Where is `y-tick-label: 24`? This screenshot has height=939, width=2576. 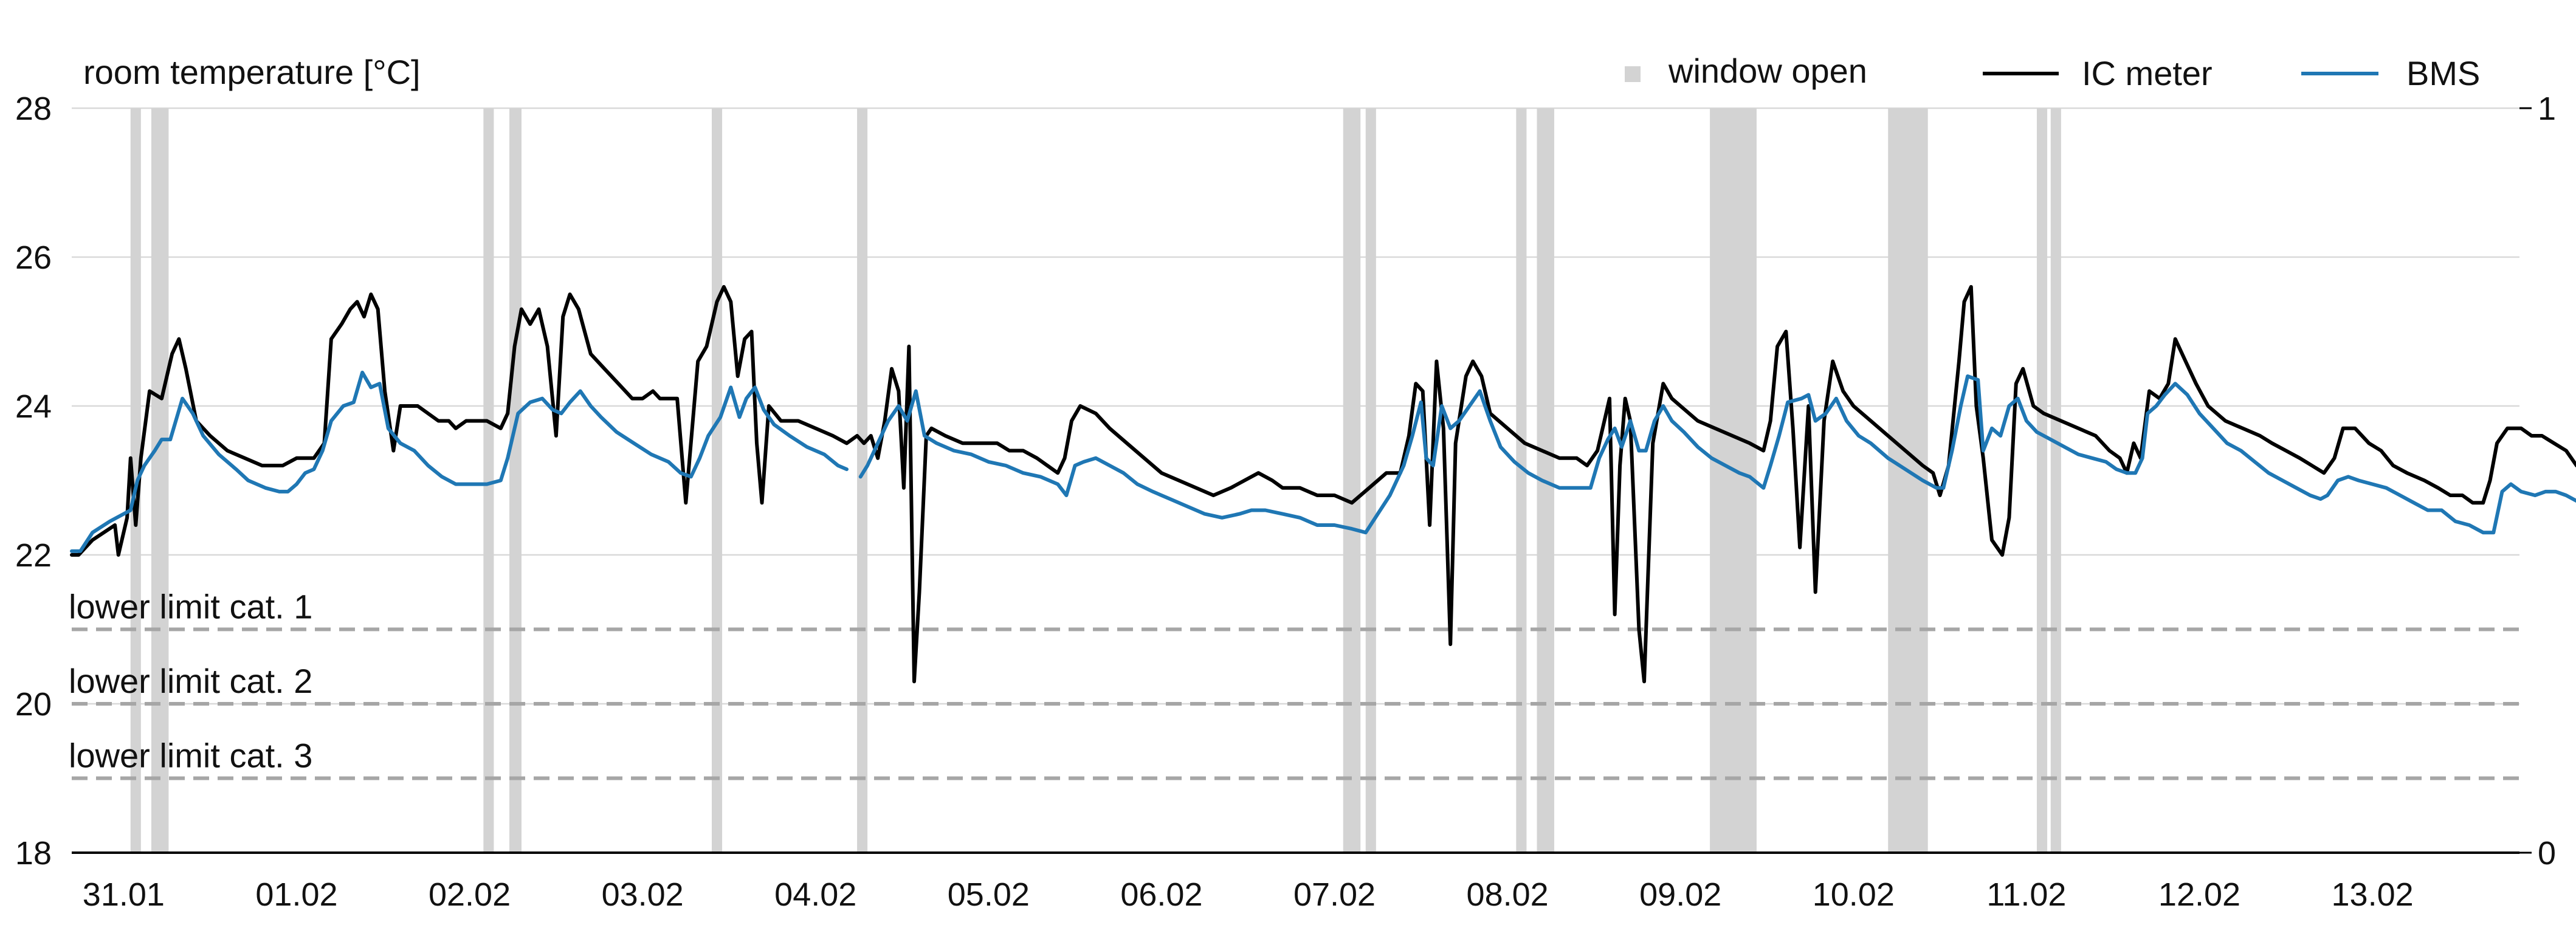
y-tick-label: 24 is located at coordinates (33, 406).